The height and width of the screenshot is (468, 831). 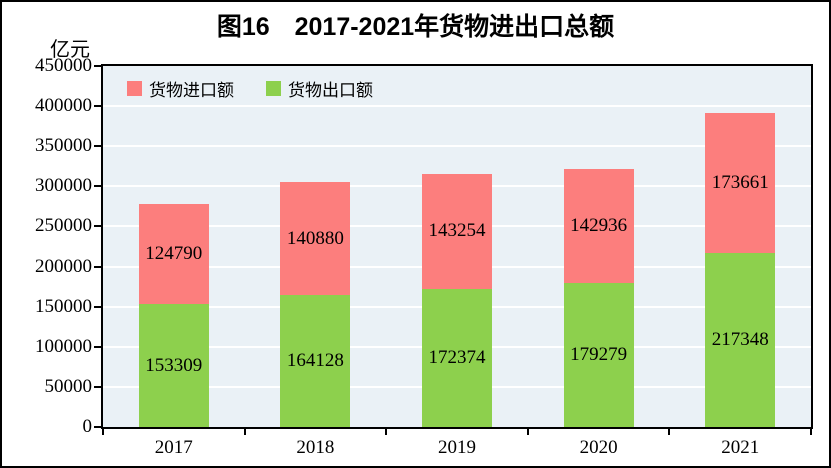 What do you see at coordinates (63, 146) in the screenshot?
I see `y-tick-label: 350000` at bounding box center [63, 146].